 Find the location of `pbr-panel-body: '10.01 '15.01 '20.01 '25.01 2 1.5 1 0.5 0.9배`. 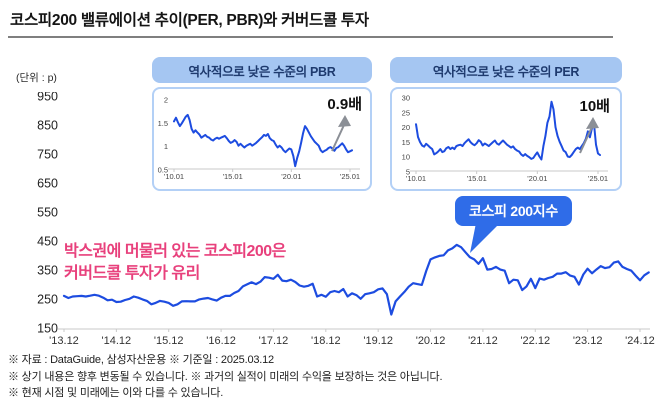

pbr-panel-body: '10.01 '15.01 '20.01 '25.01 2 1.5 1 0.5 0.9배 is located at coordinates (262, 139).